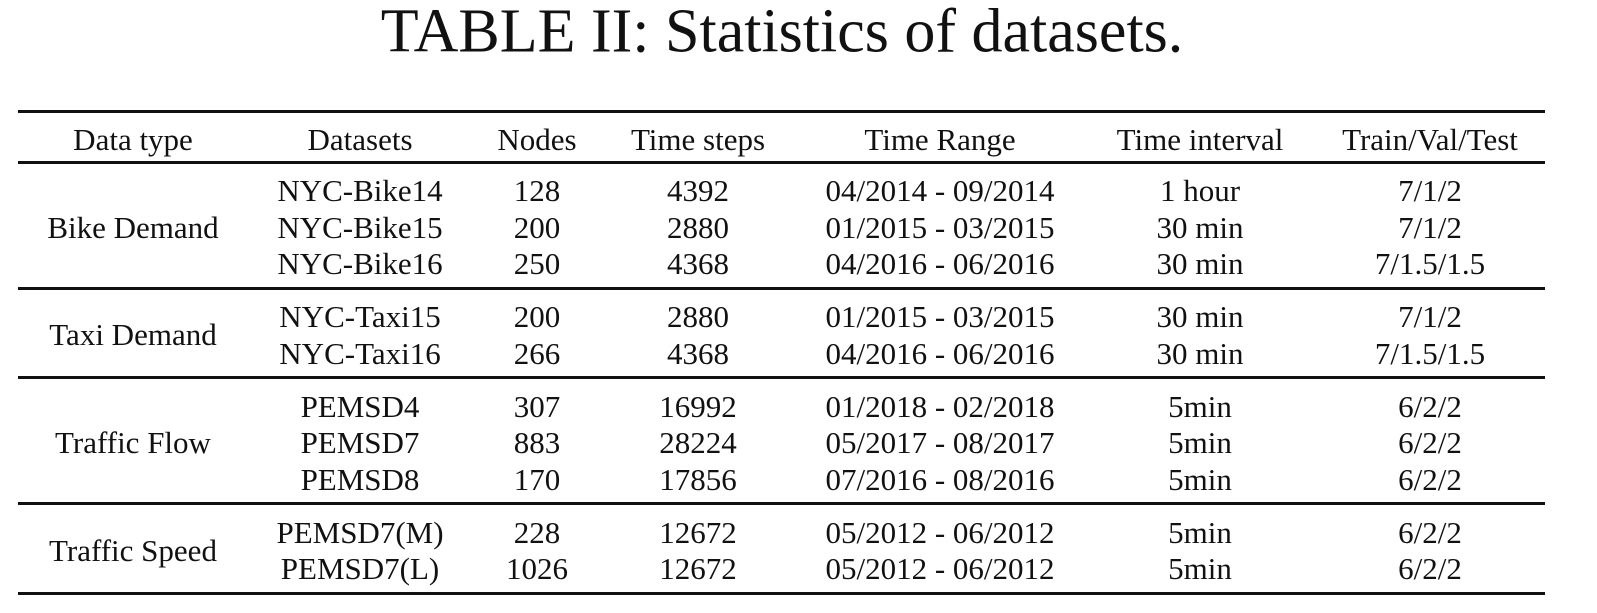  What do you see at coordinates (360, 353) in the screenshot?
I see `cell: NYC-Taxi16` at bounding box center [360, 353].